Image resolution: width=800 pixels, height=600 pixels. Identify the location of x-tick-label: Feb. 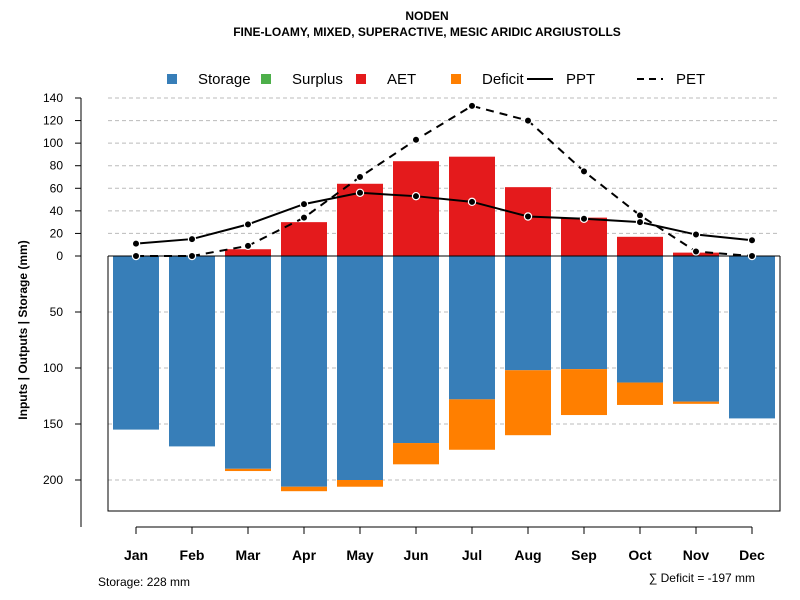
(192, 555).